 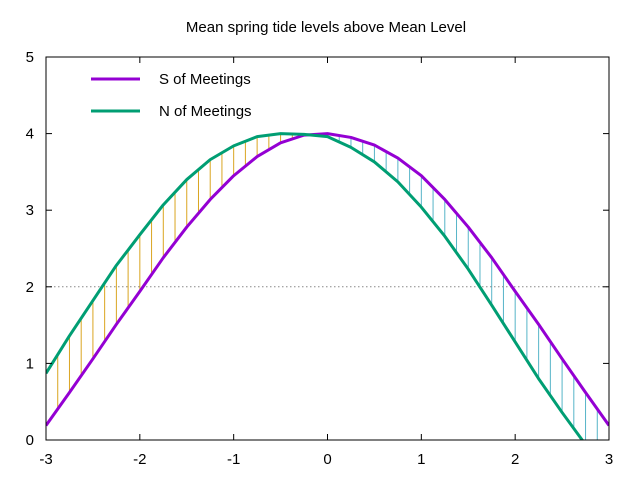 What do you see at coordinates (205, 79) in the screenshot?
I see `legend-label: S of Meetings` at bounding box center [205, 79].